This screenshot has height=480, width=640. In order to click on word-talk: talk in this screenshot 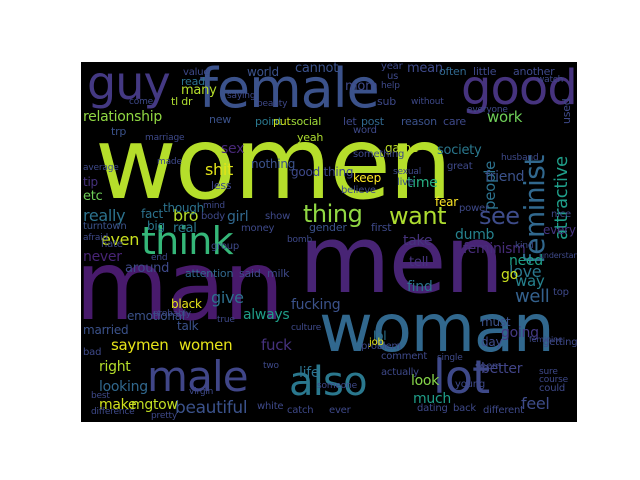, I will do `click(188, 326)`.